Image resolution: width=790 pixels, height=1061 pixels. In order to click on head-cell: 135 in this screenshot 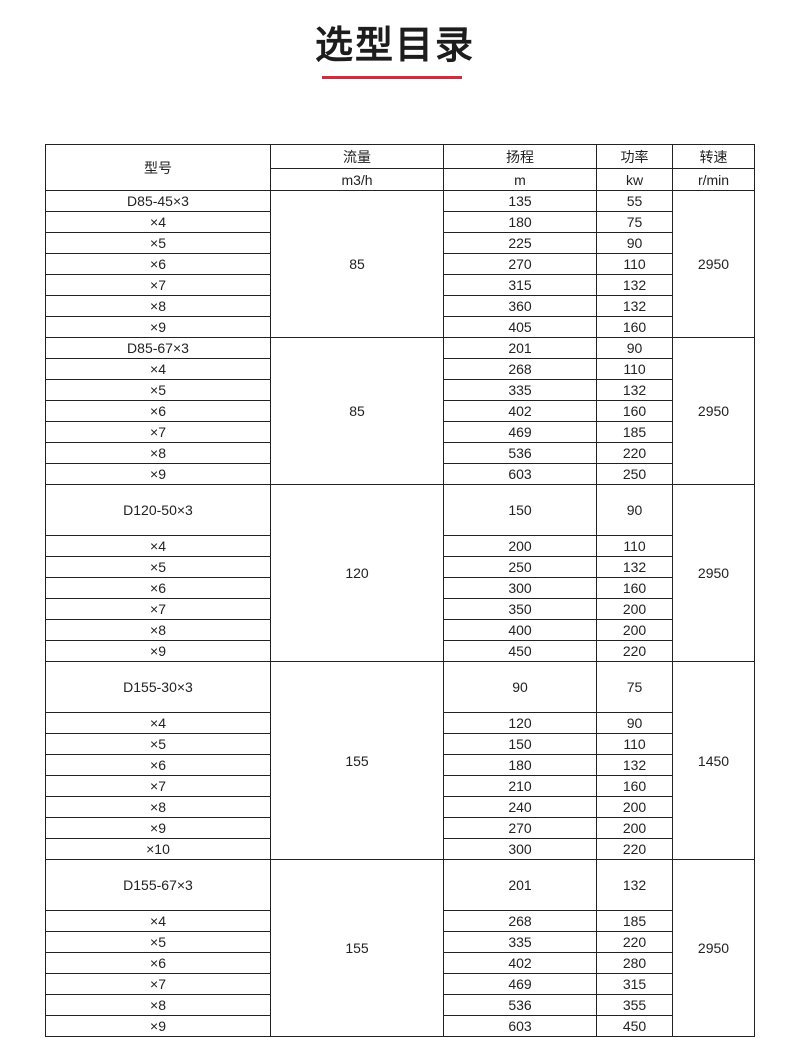, I will do `click(520, 201)`.